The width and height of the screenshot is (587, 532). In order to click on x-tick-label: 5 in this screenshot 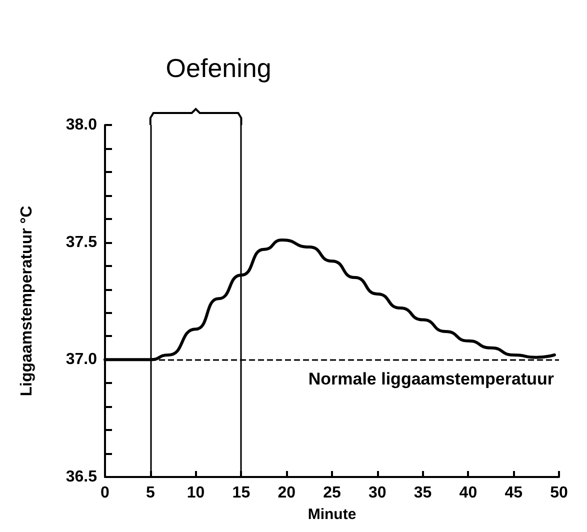, I will do `click(150, 493)`.